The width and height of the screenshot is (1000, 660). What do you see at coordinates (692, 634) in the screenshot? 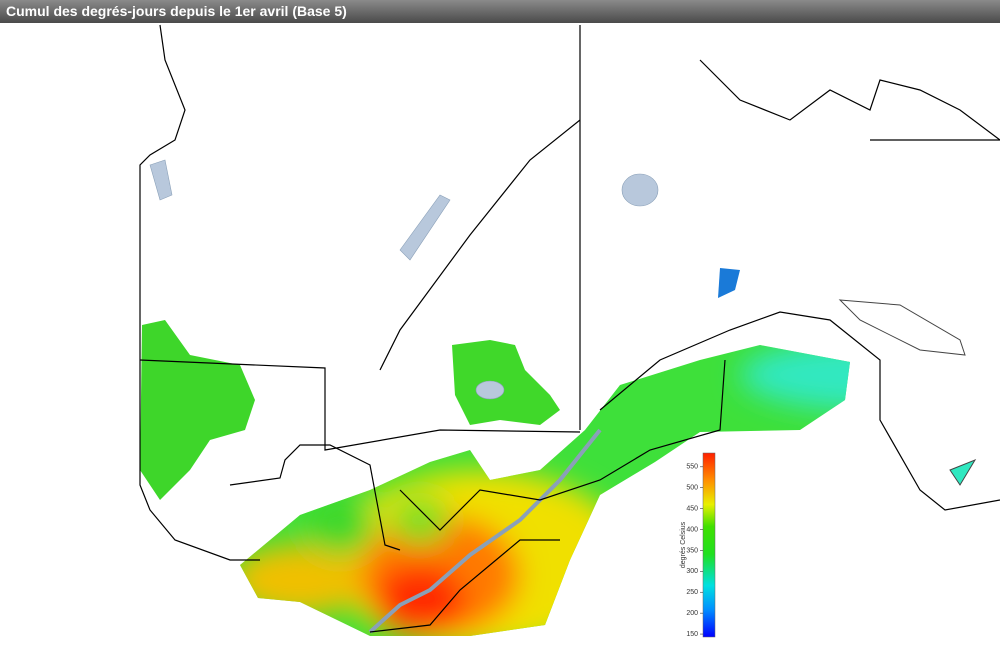
I see `colorbar-tick-label: 150` at bounding box center [692, 634].